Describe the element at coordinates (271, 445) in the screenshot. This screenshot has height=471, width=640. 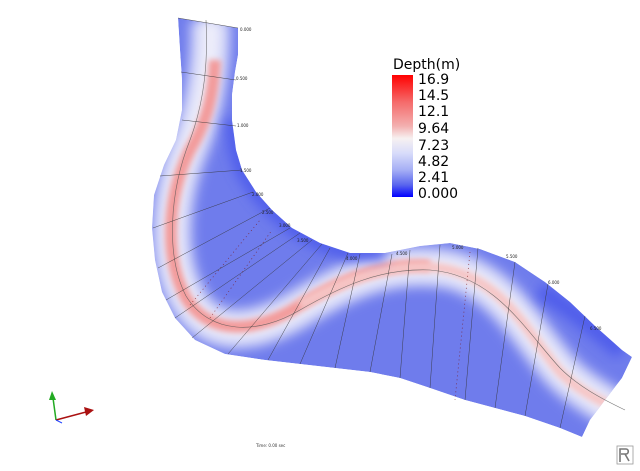
I see `time-annotation: Time: 0.00 sec` at that location.